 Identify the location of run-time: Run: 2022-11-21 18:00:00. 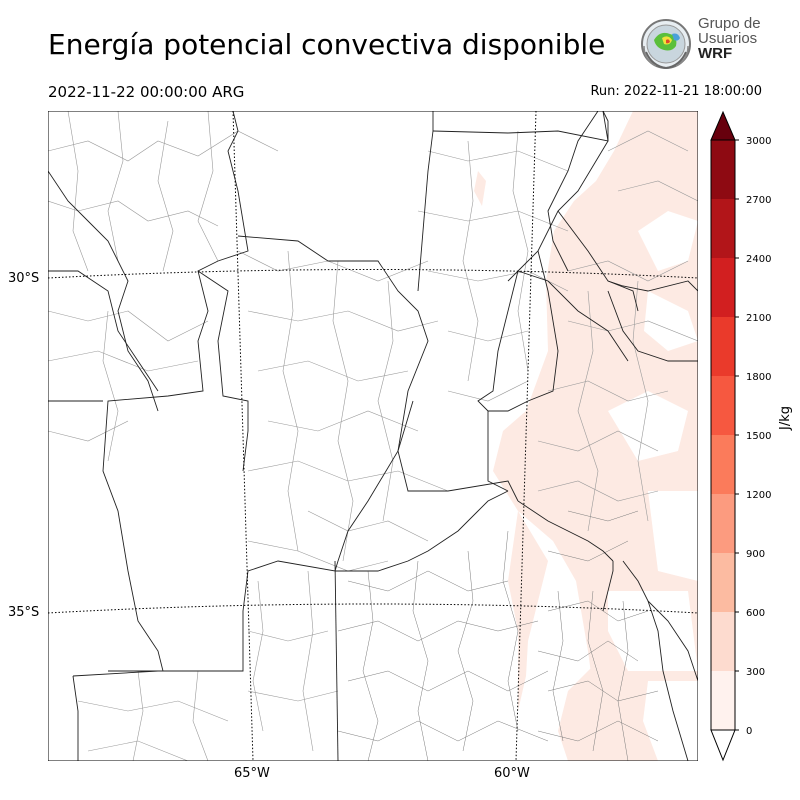
(676, 91).